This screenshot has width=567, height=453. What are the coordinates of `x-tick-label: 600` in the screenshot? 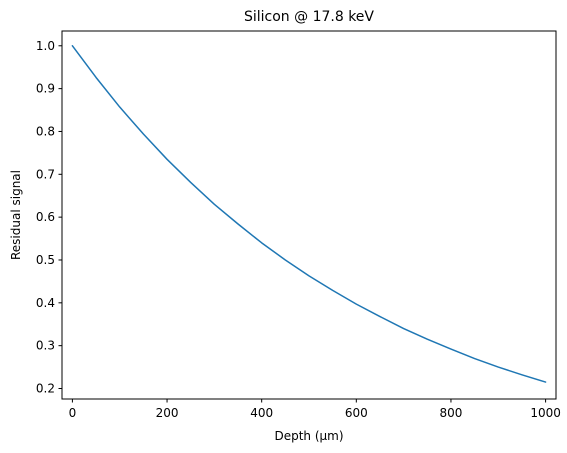 It's located at (356, 413).